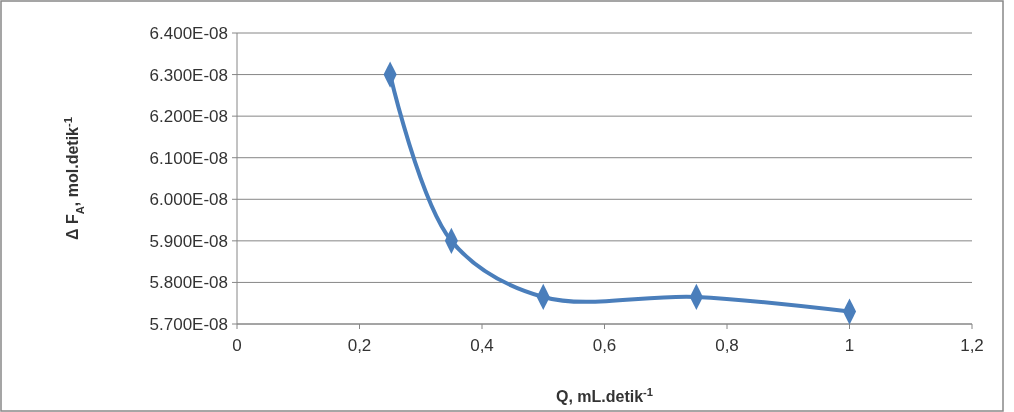 This screenshot has width=1014, height=412. I want to click on y-tick-label: 6.100E-08, so click(188, 158).